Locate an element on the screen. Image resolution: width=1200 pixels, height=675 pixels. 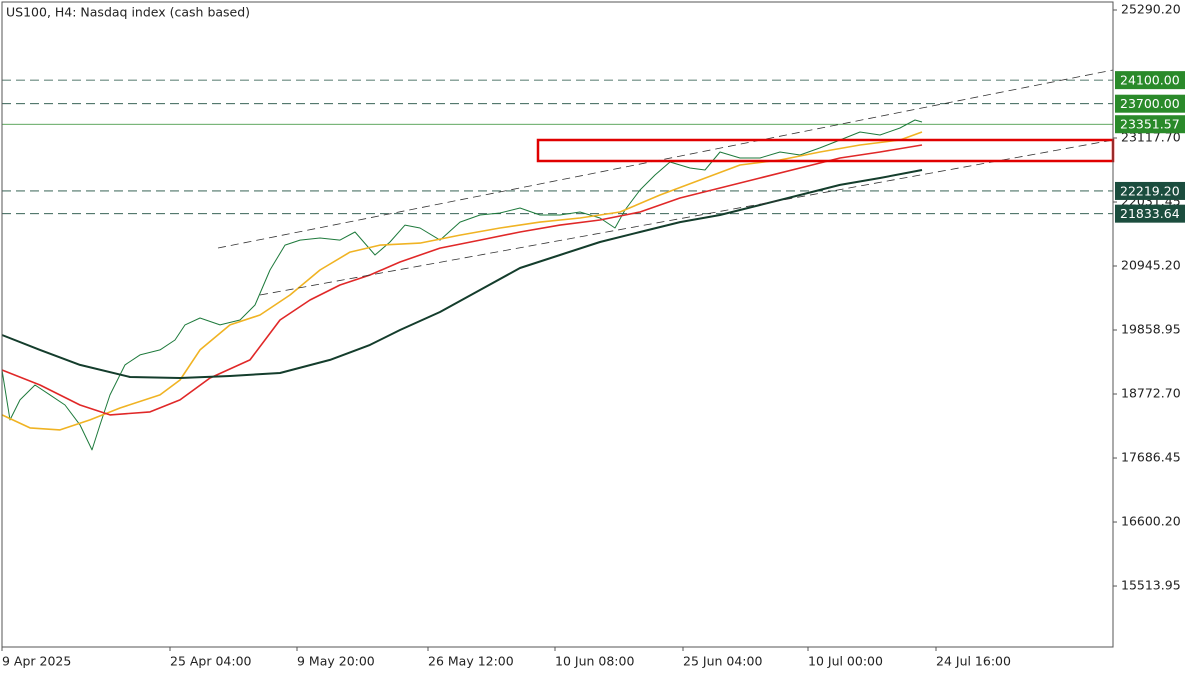
x-tick-label: 10 Jul 00:00 is located at coordinates (845, 661).